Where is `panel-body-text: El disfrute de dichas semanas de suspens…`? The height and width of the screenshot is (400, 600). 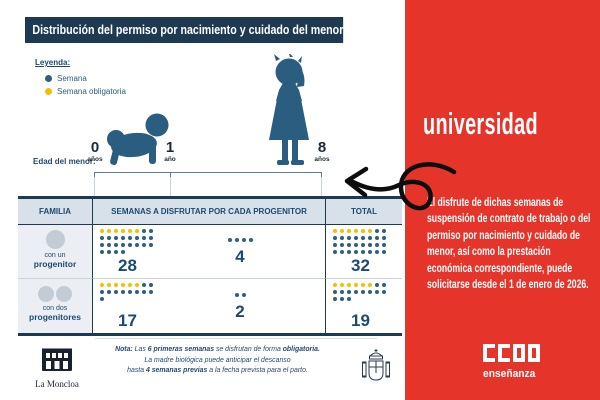 panel-body-text: El disfrute de dichas semanas de suspens… is located at coordinates (509, 244).